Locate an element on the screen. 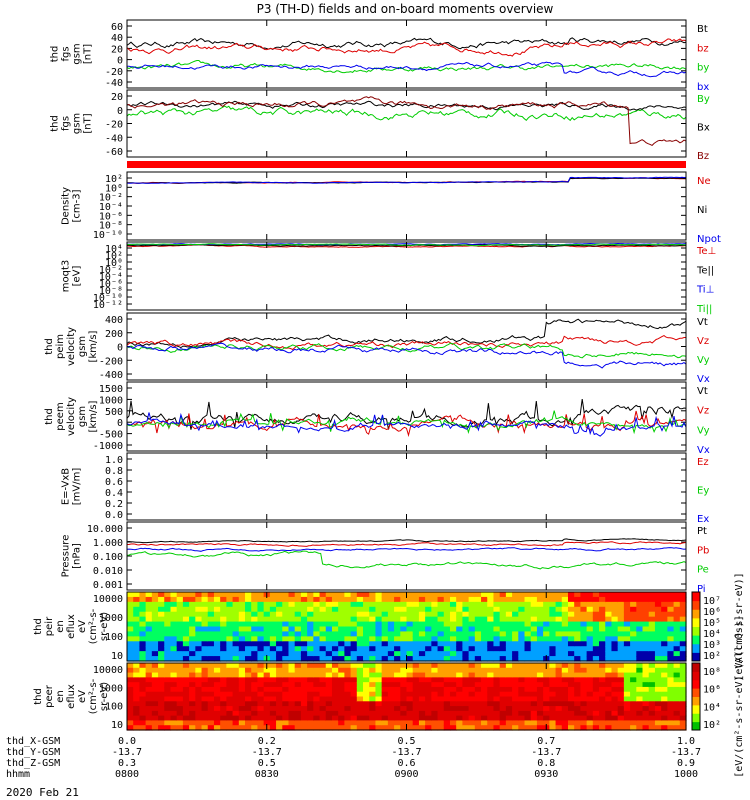 The image size is (750, 800). colorbar-tick: 10⁸ is located at coordinates (712, 672).